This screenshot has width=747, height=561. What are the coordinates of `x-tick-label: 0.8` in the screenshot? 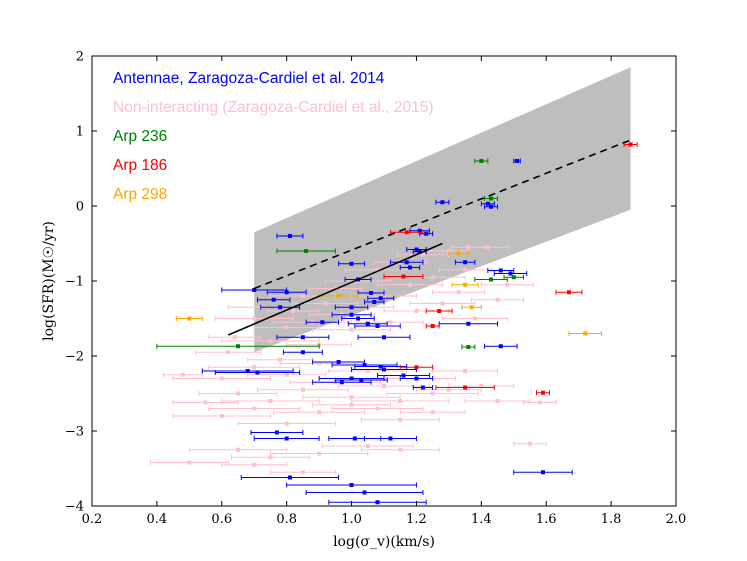 It's located at (286, 519).